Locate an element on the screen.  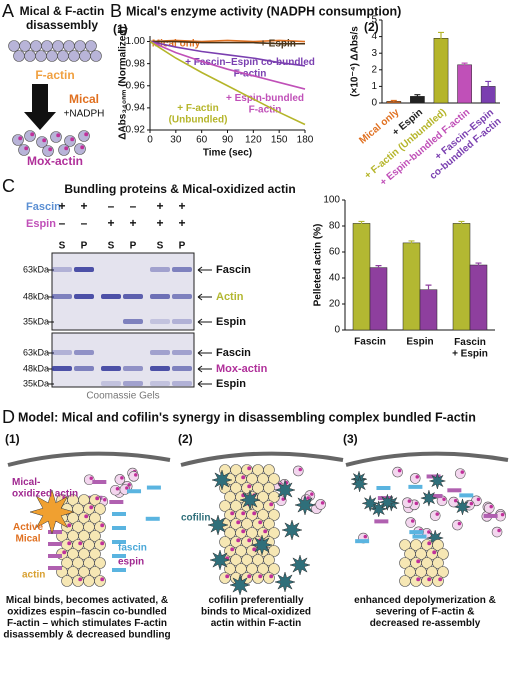
bar is located at coordinates (464, 84).